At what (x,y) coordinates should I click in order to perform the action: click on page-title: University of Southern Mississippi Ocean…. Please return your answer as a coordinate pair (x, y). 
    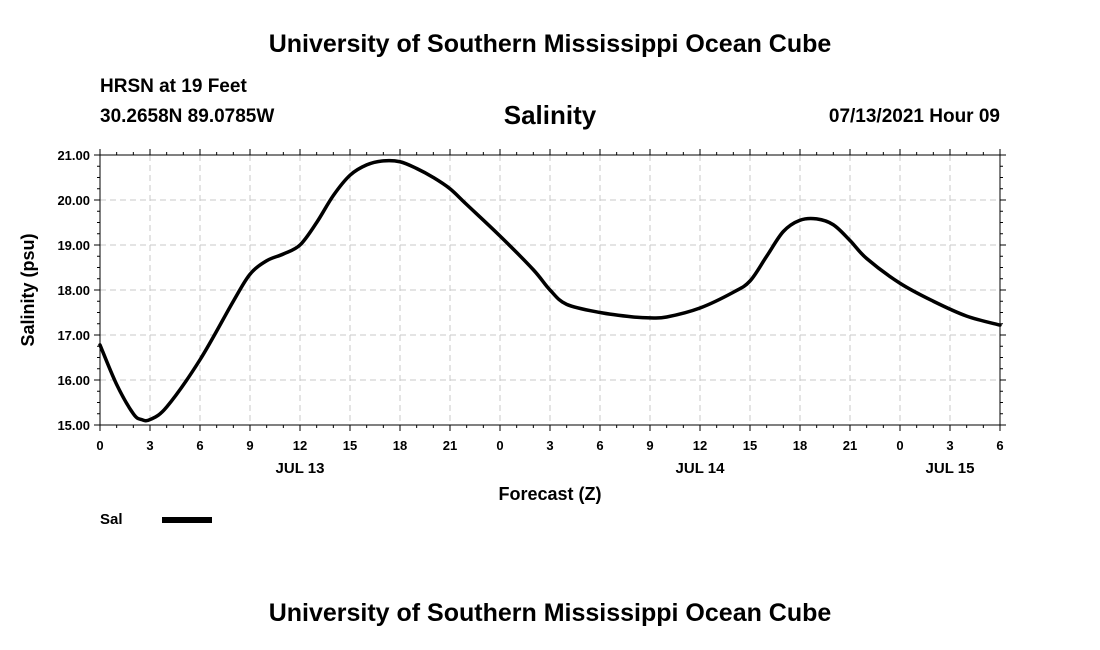
    Looking at the image, I should click on (550, 44).